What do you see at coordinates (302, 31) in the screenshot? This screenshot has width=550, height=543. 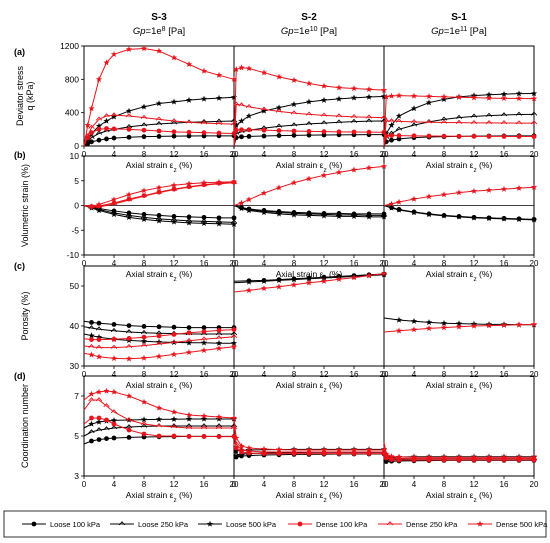 I see `gp-value: =1e` at bounding box center [302, 31].